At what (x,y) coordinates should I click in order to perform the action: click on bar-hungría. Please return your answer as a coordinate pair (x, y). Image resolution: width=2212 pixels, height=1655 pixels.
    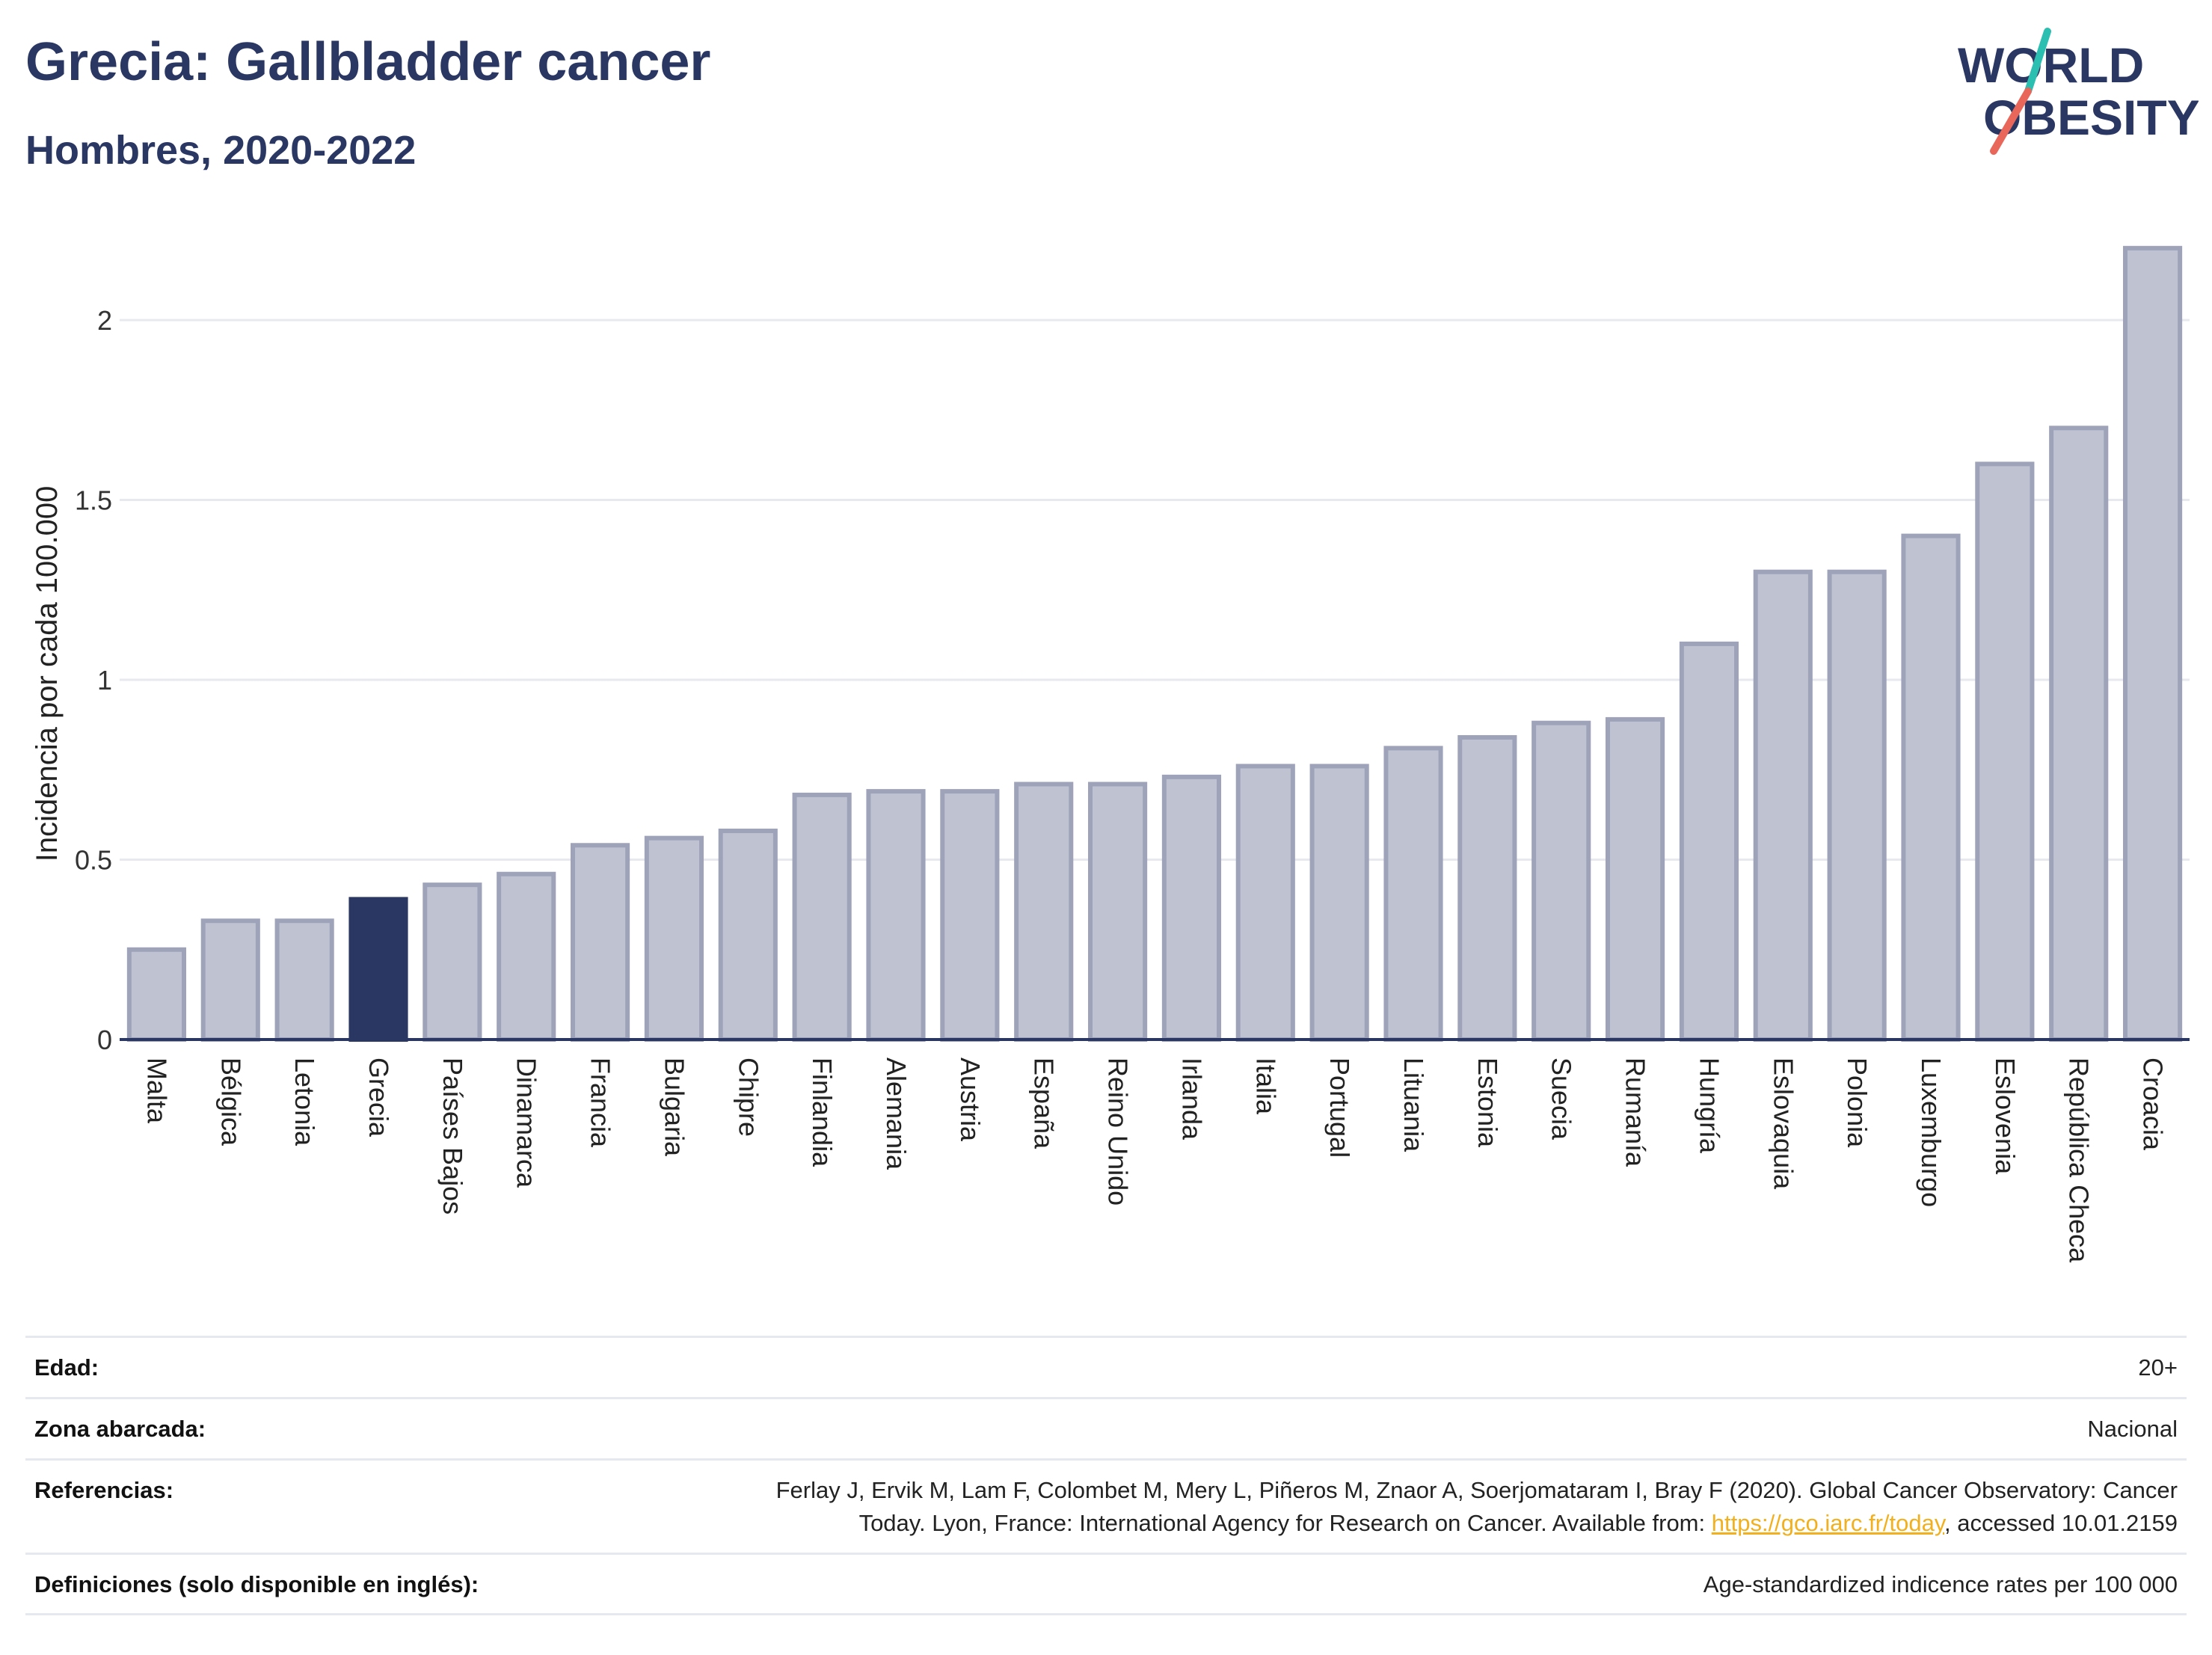
    Looking at the image, I should click on (1709, 841).